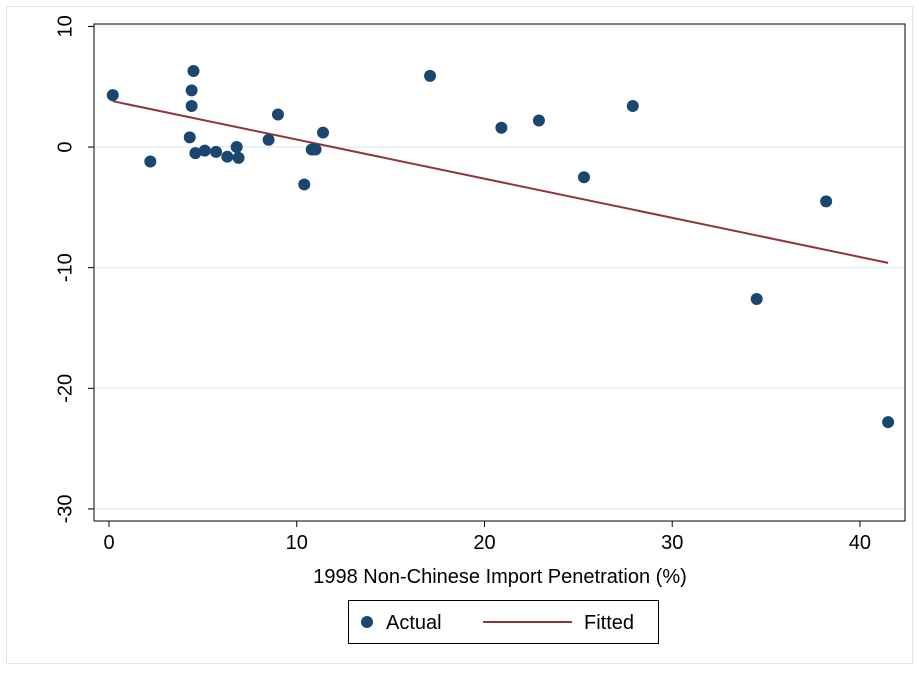 The width and height of the screenshot is (919, 675). Describe the element at coordinates (500, 577) in the screenshot. I see `x-axis-title: 1998 Non-Chinese Import Penetration (%)` at that location.